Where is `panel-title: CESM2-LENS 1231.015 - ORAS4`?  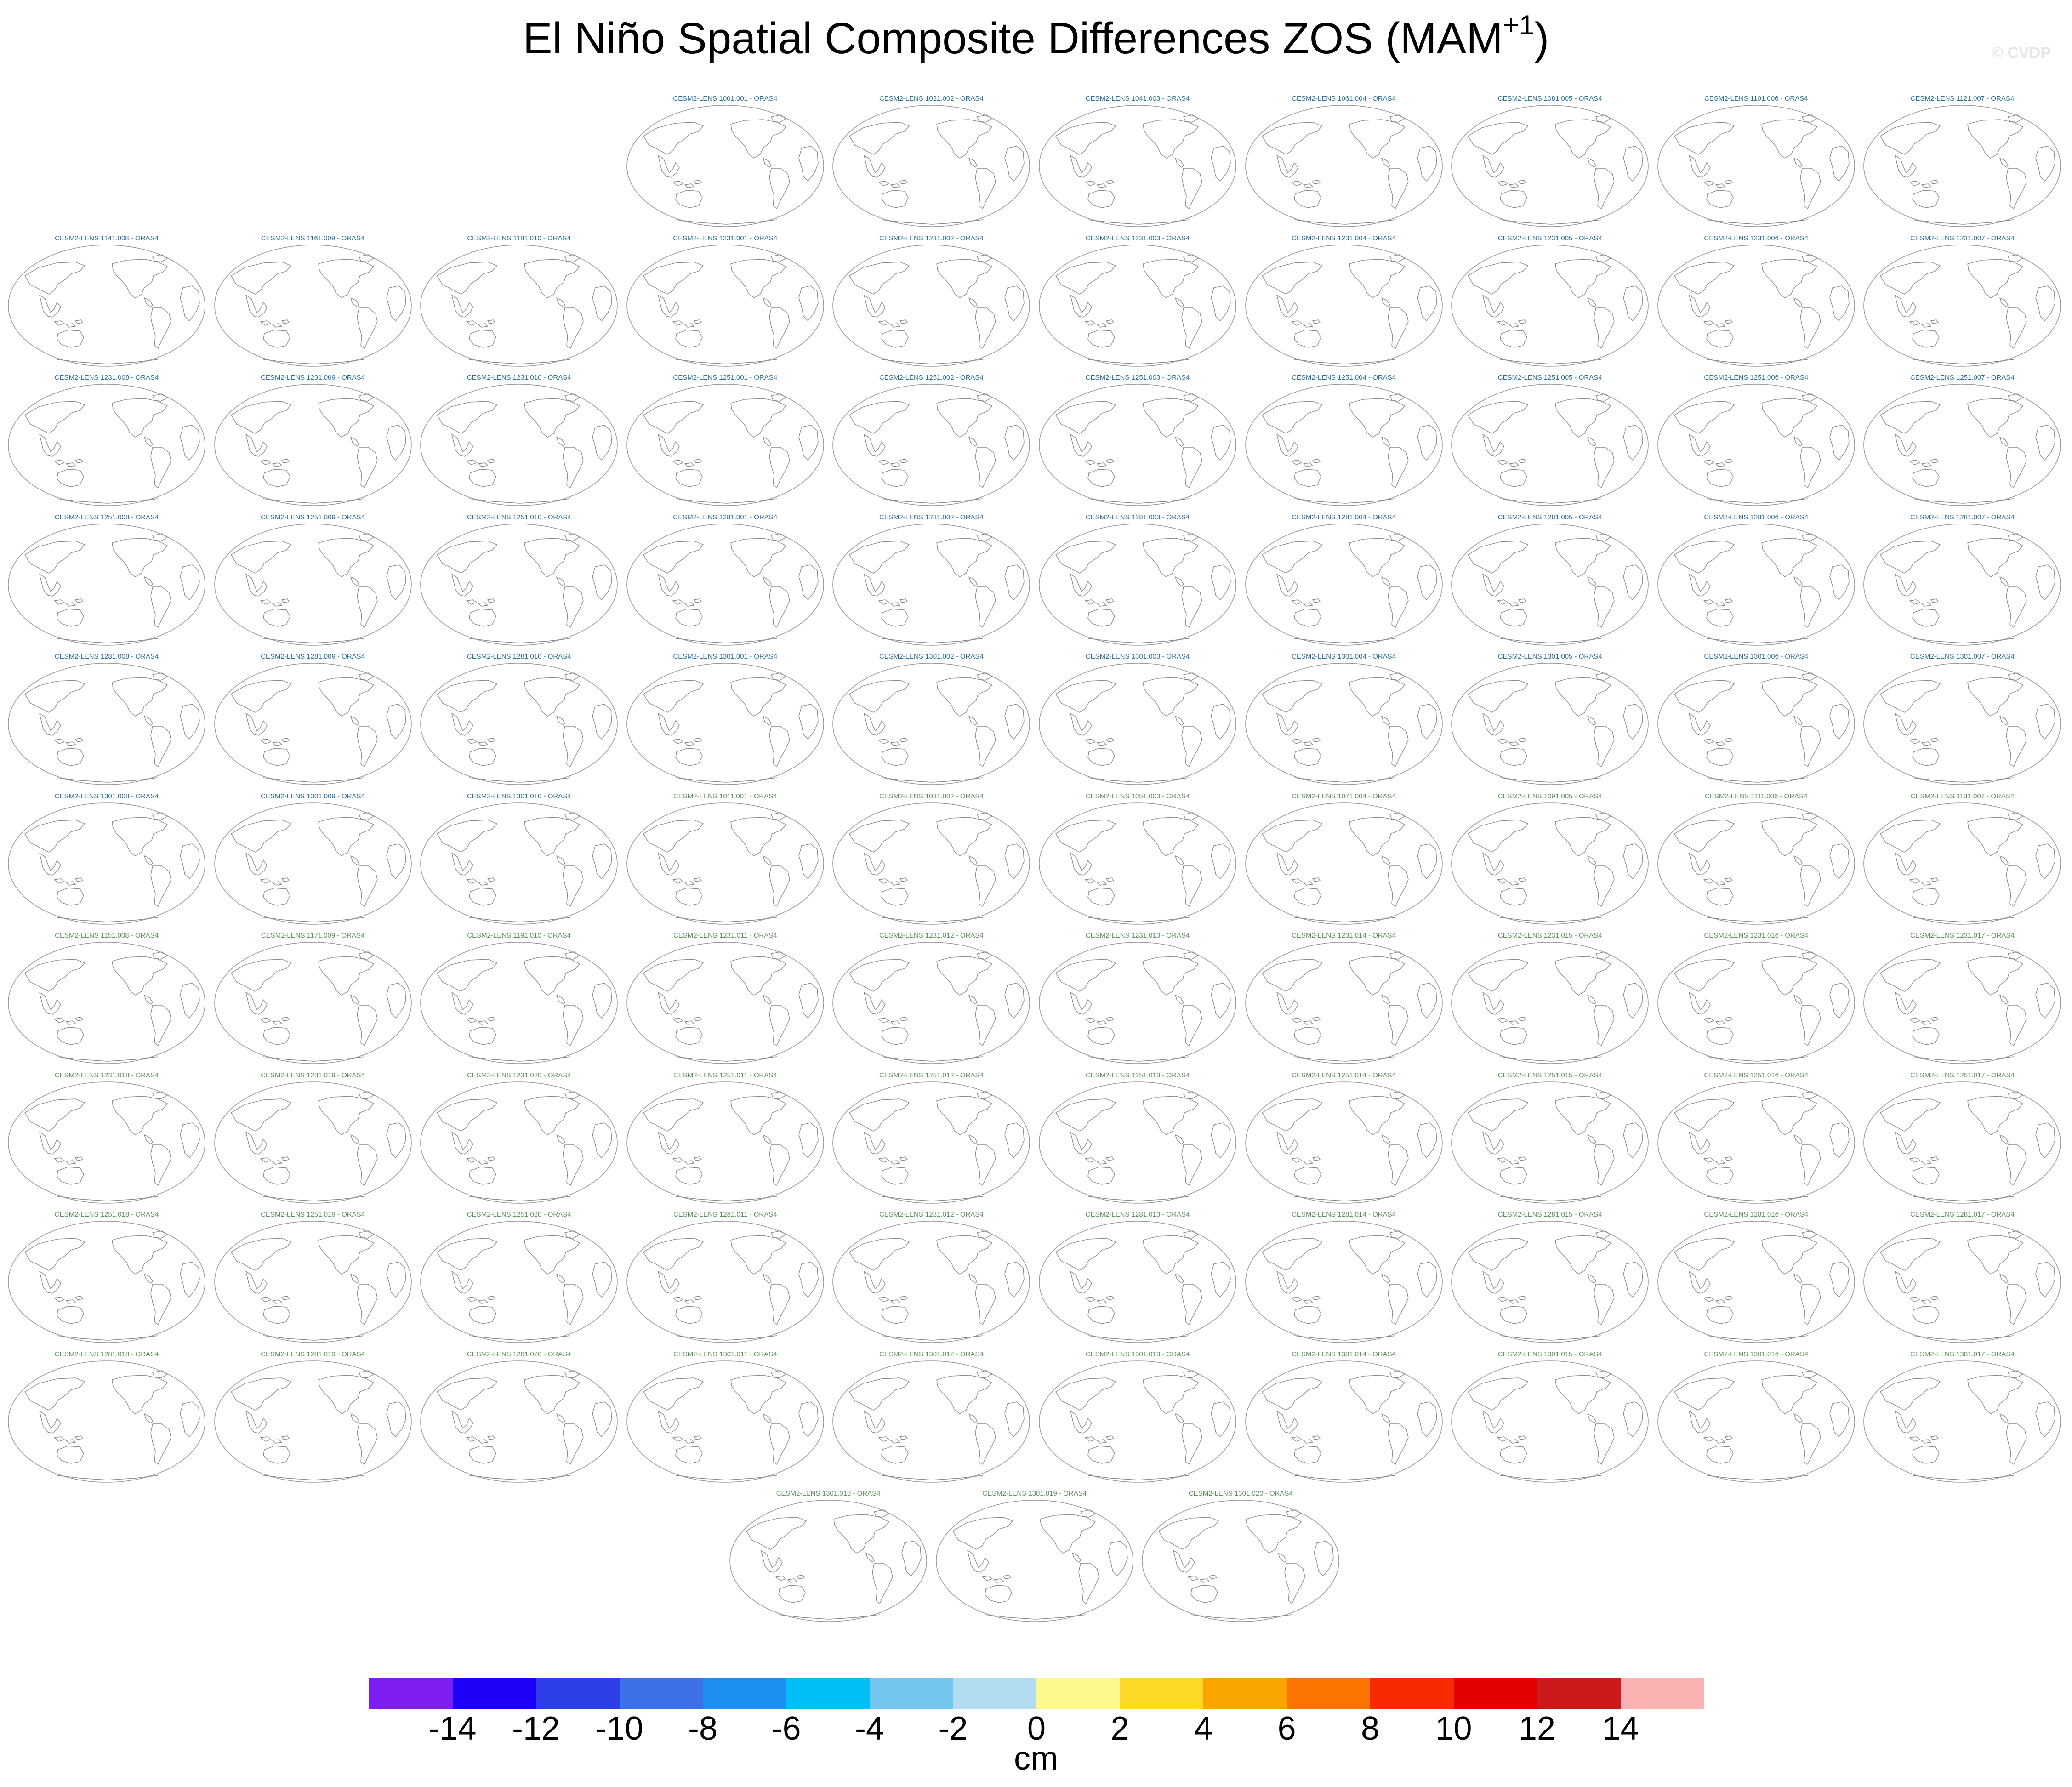 panel-title: CESM2-LENS 1231.015 - ORAS4 is located at coordinates (1549, 936).